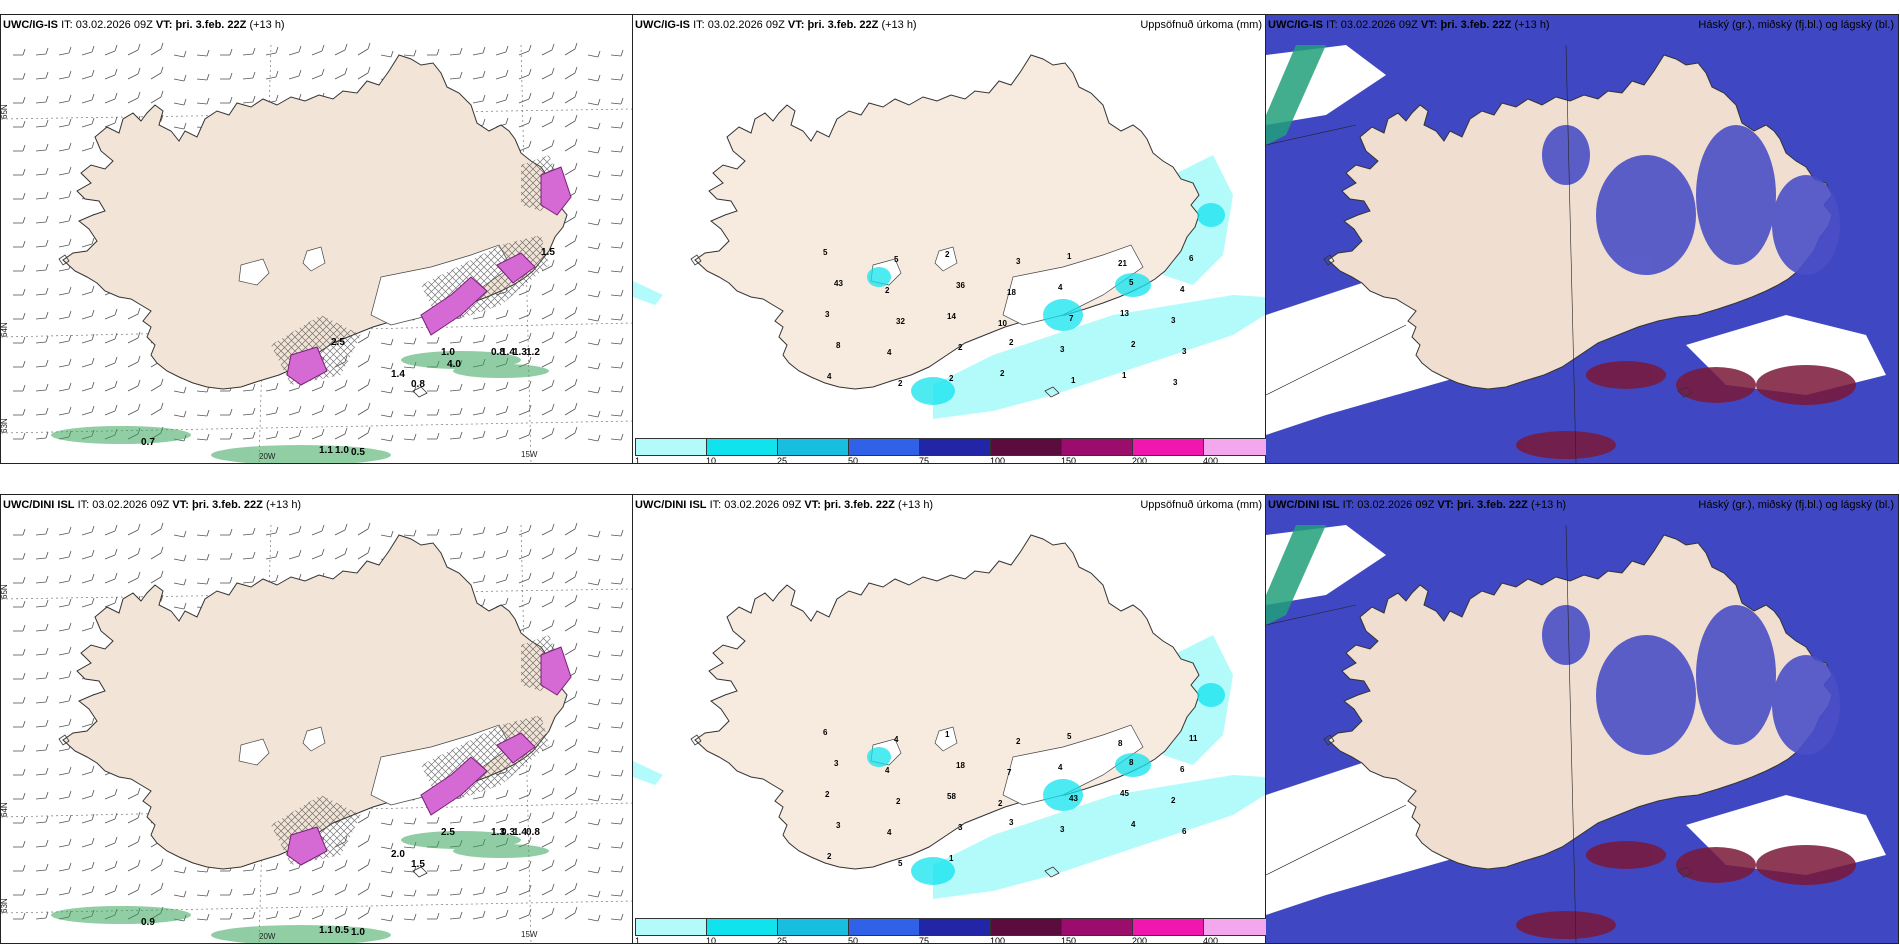 This screenshot has height=950, width=1900. I want to click on lat-label: 64N, so click(5, 329).